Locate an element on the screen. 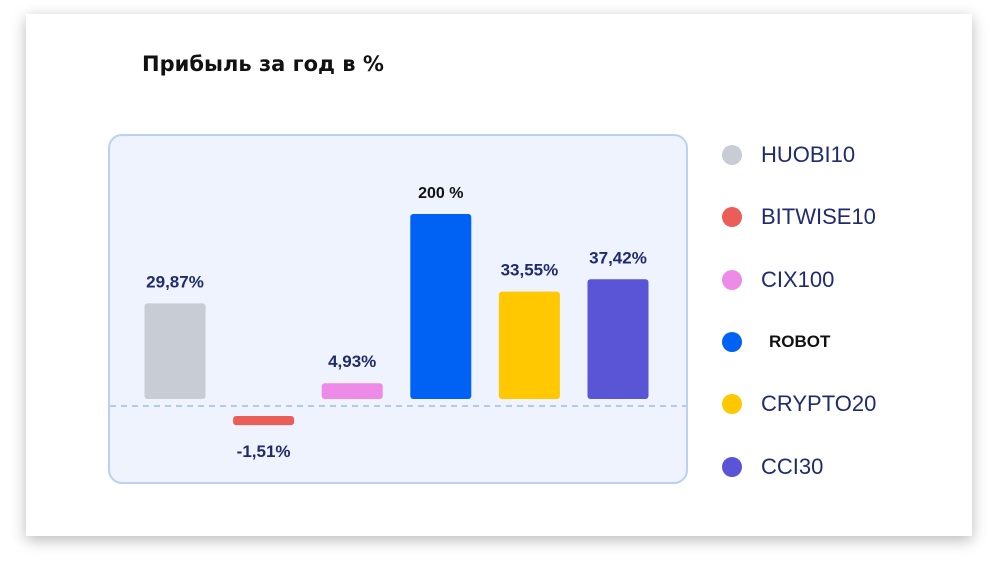 The height and width of the screenshot is (574, 999). data-label-cci30: 37,42% is located at coordinates (618, 257).